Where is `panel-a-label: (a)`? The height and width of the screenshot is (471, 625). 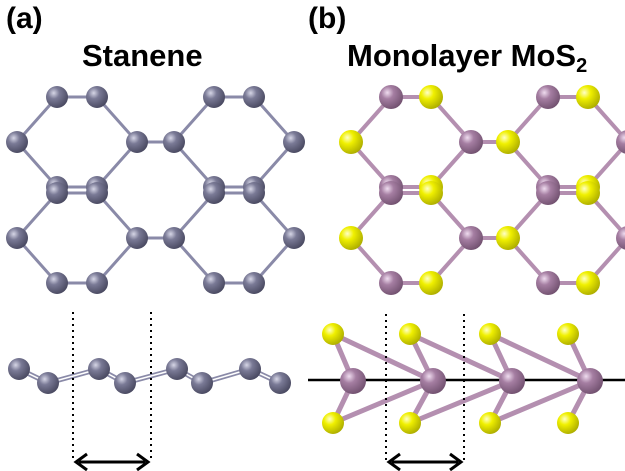 panel-a-label: (a) is located at coordinates (24, 18).